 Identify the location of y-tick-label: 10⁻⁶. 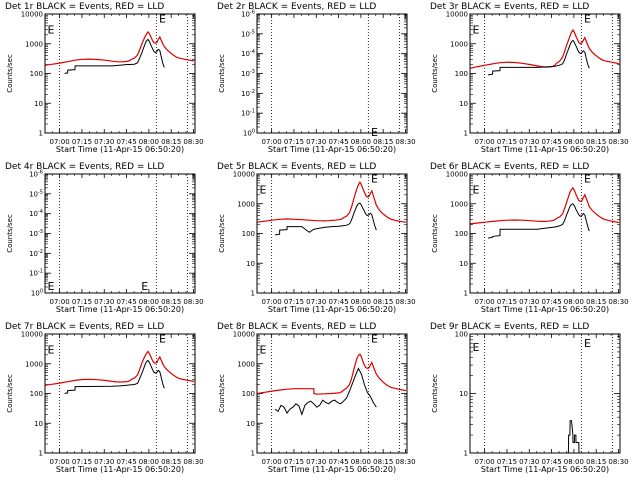
(36, 174).